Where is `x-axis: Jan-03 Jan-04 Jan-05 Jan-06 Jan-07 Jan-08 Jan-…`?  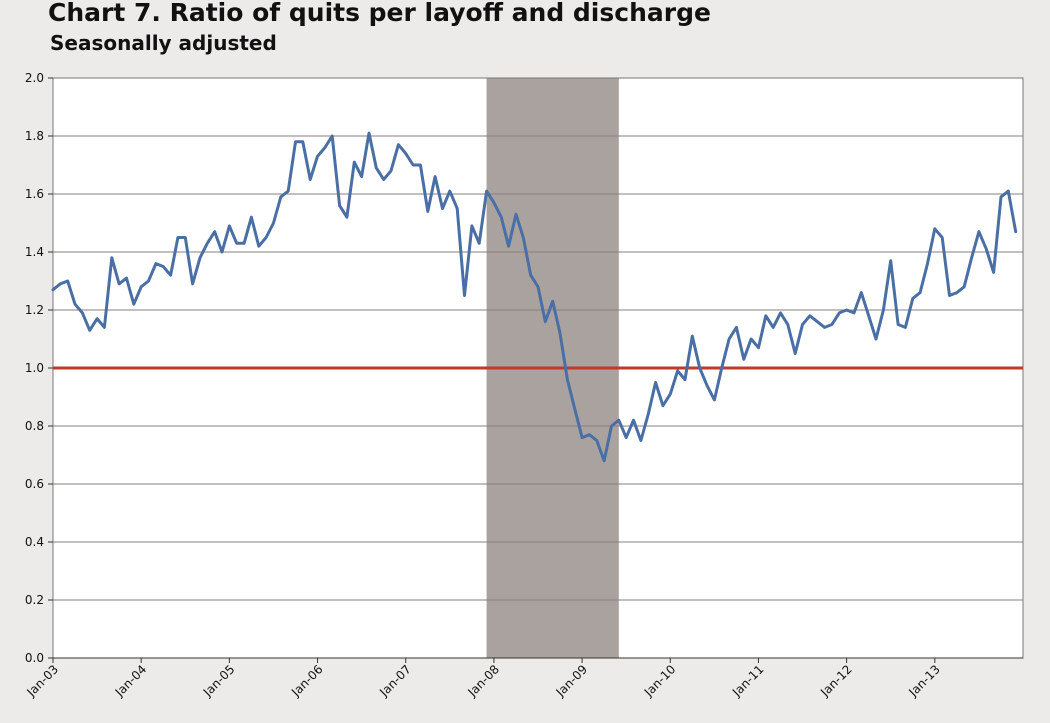 x-axis: Jan-03 Jan-04 Jan-05 Jan-06 Jan-07 Jan-08 Jan-… is located at coordinates (523, 678).